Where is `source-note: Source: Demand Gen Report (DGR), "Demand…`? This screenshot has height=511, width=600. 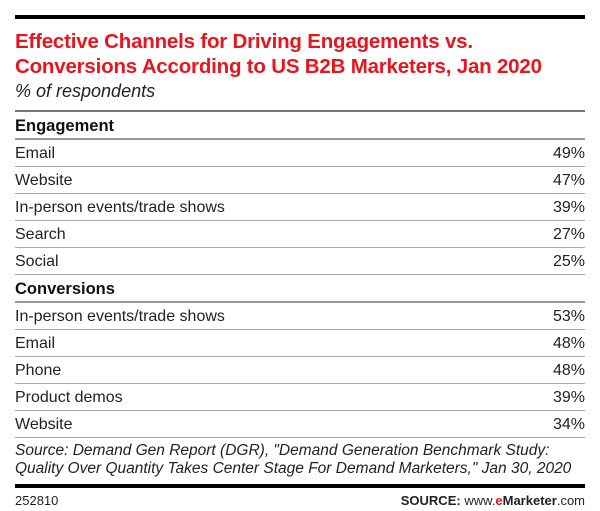 source-note: Source: Demand Gen Report (DGR), "Demand… is located at coordinates (293, 459).